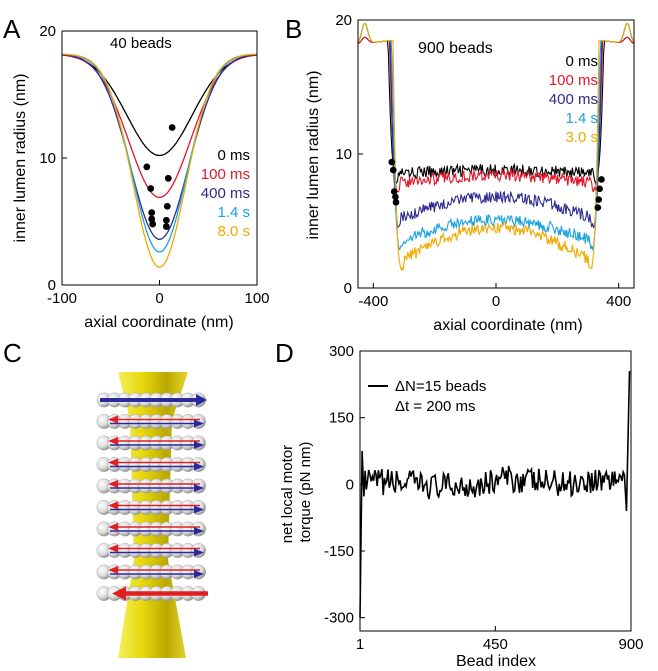 This screenshot has height=671, width=658. Describe the element at coordinates (313, 155) in the screenshot. I see `chart-b-ylabel: inner lumen radius (nm)` at that location.